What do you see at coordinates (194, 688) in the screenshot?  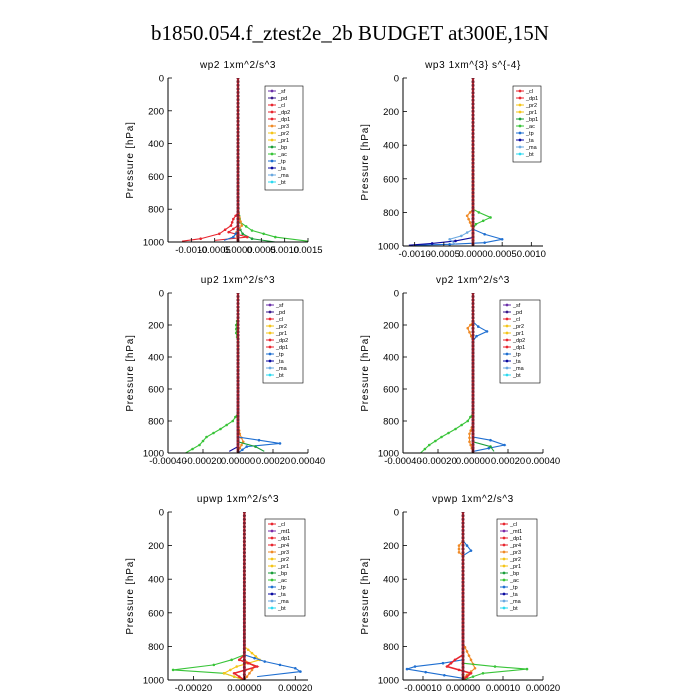 I see `x-tick-label: -0.00020` at bounding box center [194, 688].